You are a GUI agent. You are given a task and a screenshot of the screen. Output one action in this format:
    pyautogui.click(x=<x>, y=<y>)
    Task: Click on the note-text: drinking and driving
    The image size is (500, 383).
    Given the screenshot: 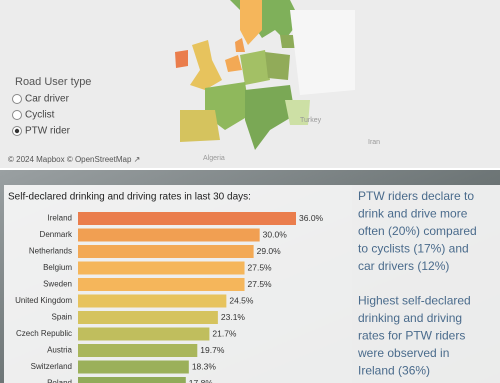 What is the action you would take?
    pyautogui.click(x=410, y=318)
    